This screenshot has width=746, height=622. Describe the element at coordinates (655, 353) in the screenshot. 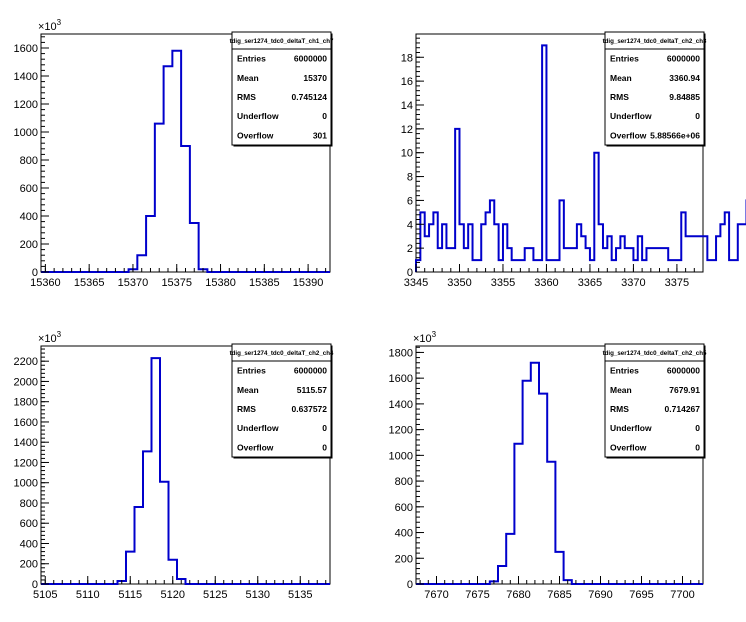

I see `stats-title: tdig_ser1274_tdc0_deltaT_ch2_ch5` at that location.